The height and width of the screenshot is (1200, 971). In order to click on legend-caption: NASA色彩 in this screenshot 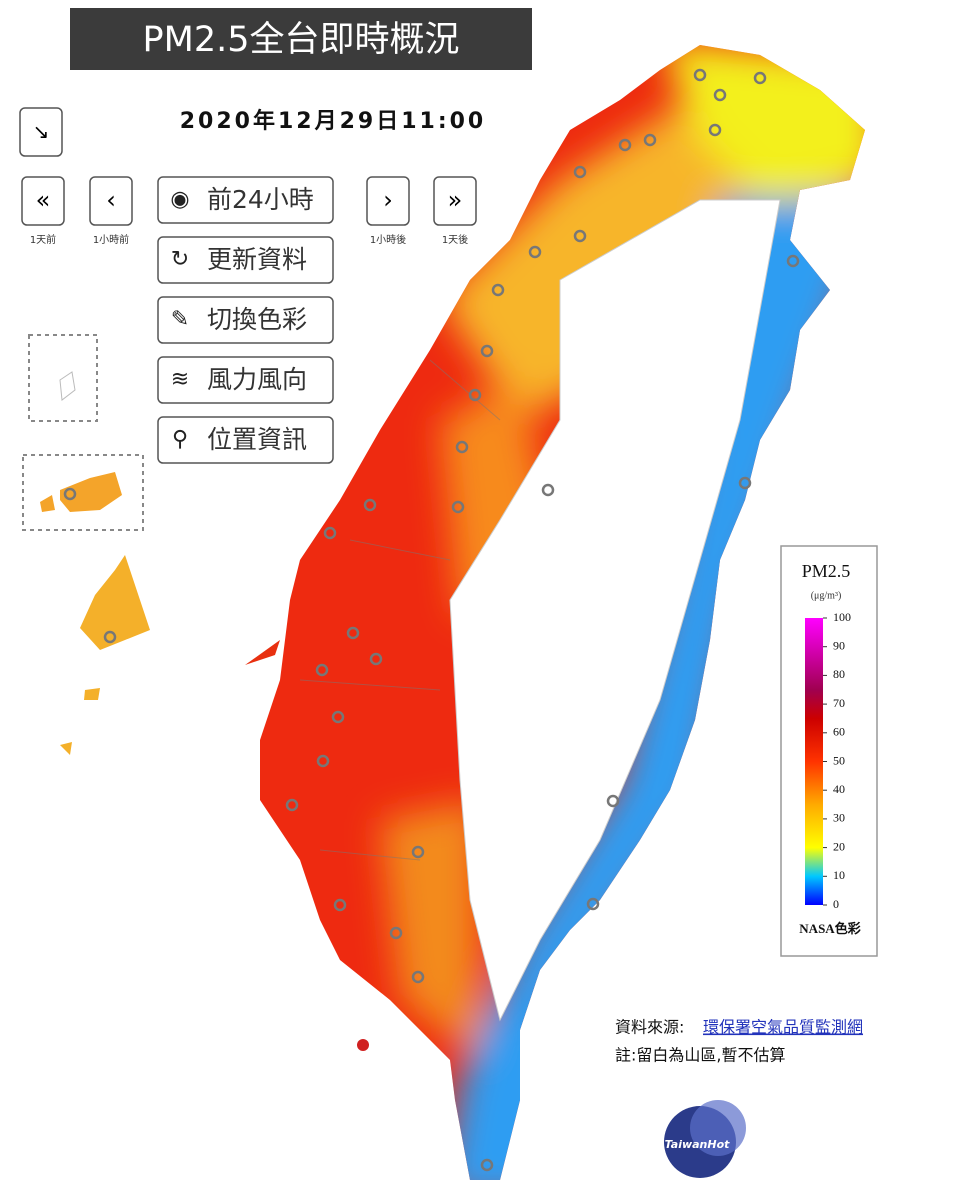, I will do `click(829, 928)`.